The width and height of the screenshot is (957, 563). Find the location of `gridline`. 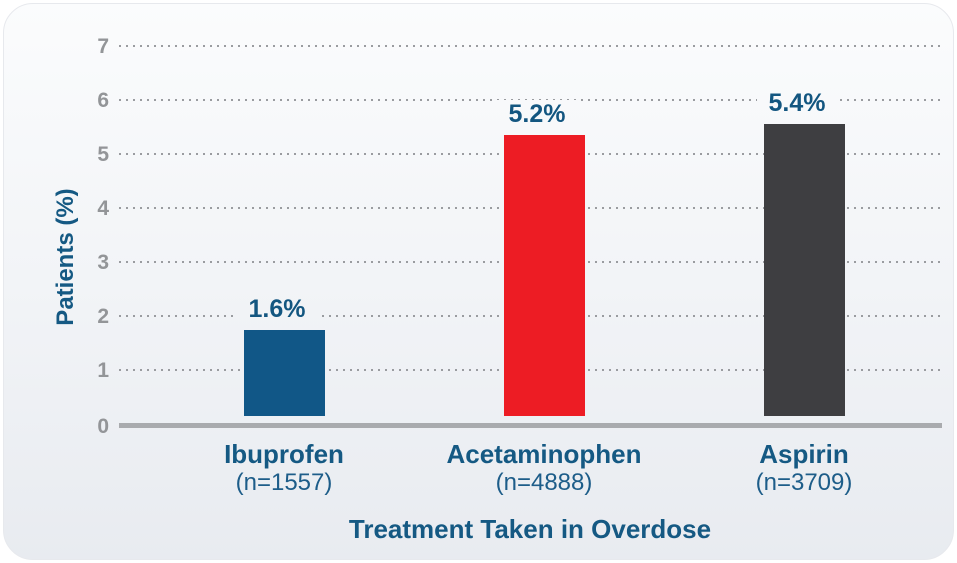

gridline is located at coordinates (530, 46).